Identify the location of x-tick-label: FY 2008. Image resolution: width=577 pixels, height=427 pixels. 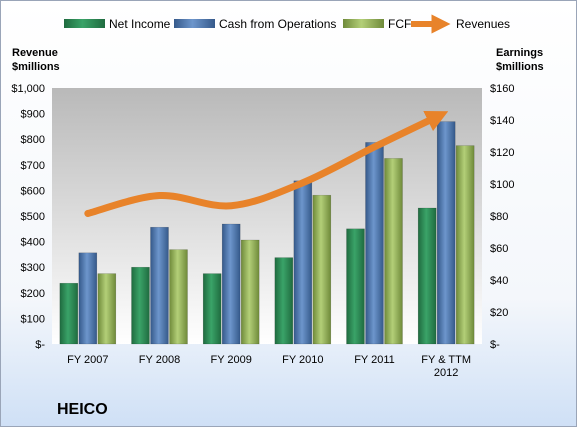
(159, 360).